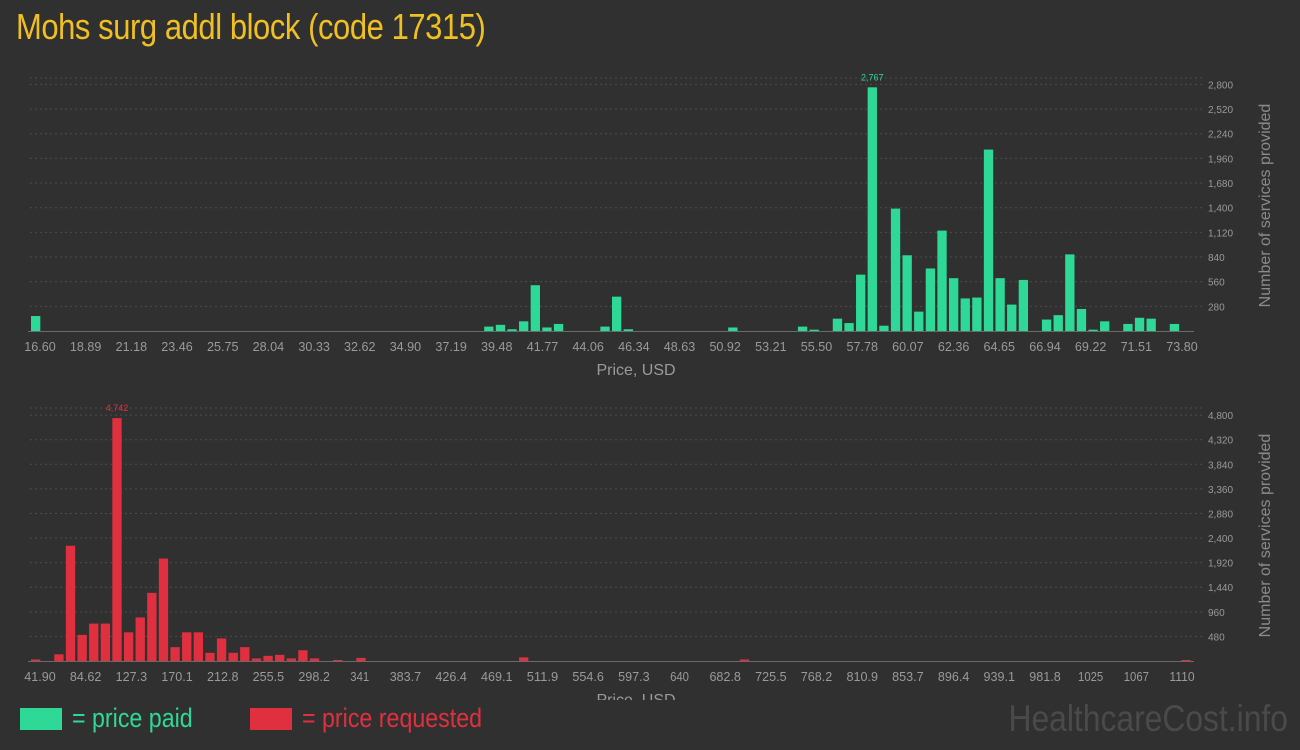  I want to click on x-tick-label-21: 64.65, so click(1000, 346).